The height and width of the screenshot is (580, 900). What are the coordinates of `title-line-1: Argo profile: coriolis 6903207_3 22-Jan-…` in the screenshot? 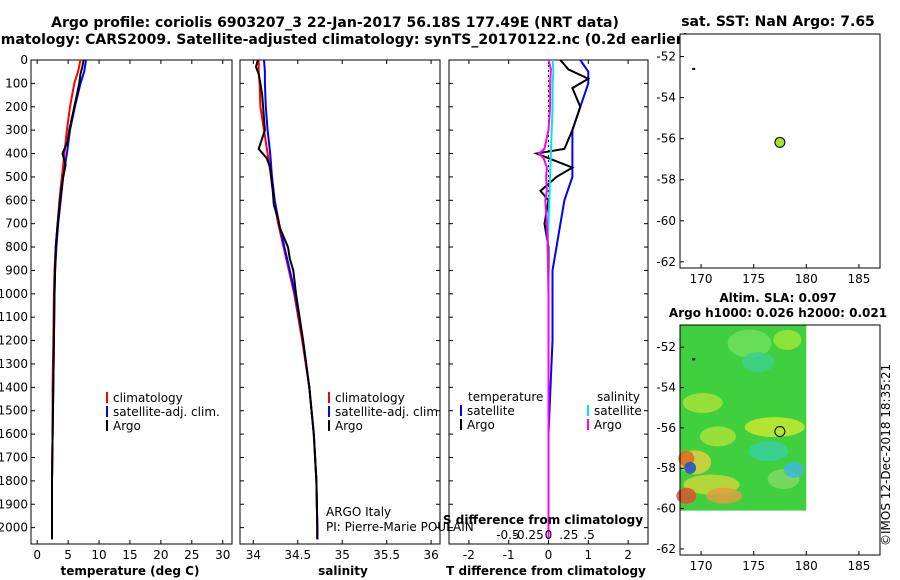 It's located at (335, 23).